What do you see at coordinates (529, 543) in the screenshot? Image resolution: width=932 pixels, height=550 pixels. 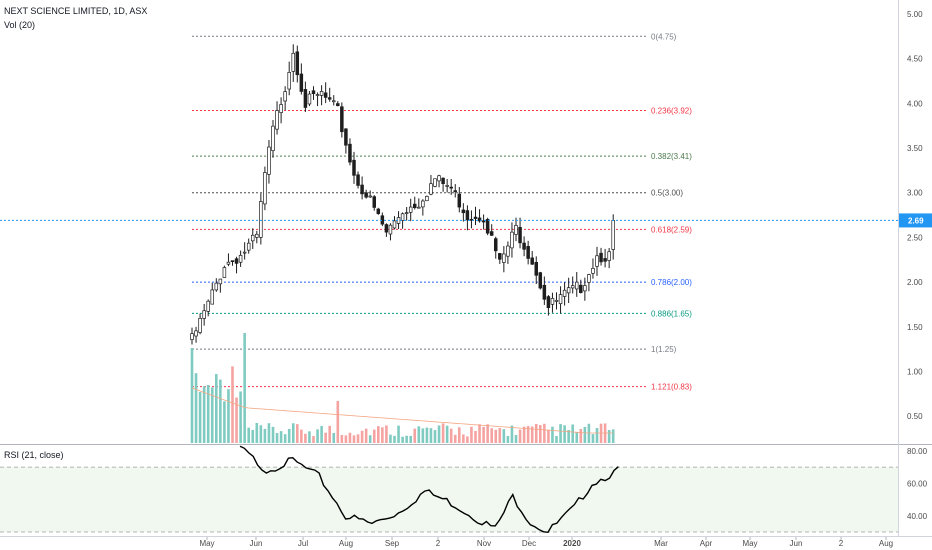 I see `time-tick-label: Dec` at bounding box center [529, 543].